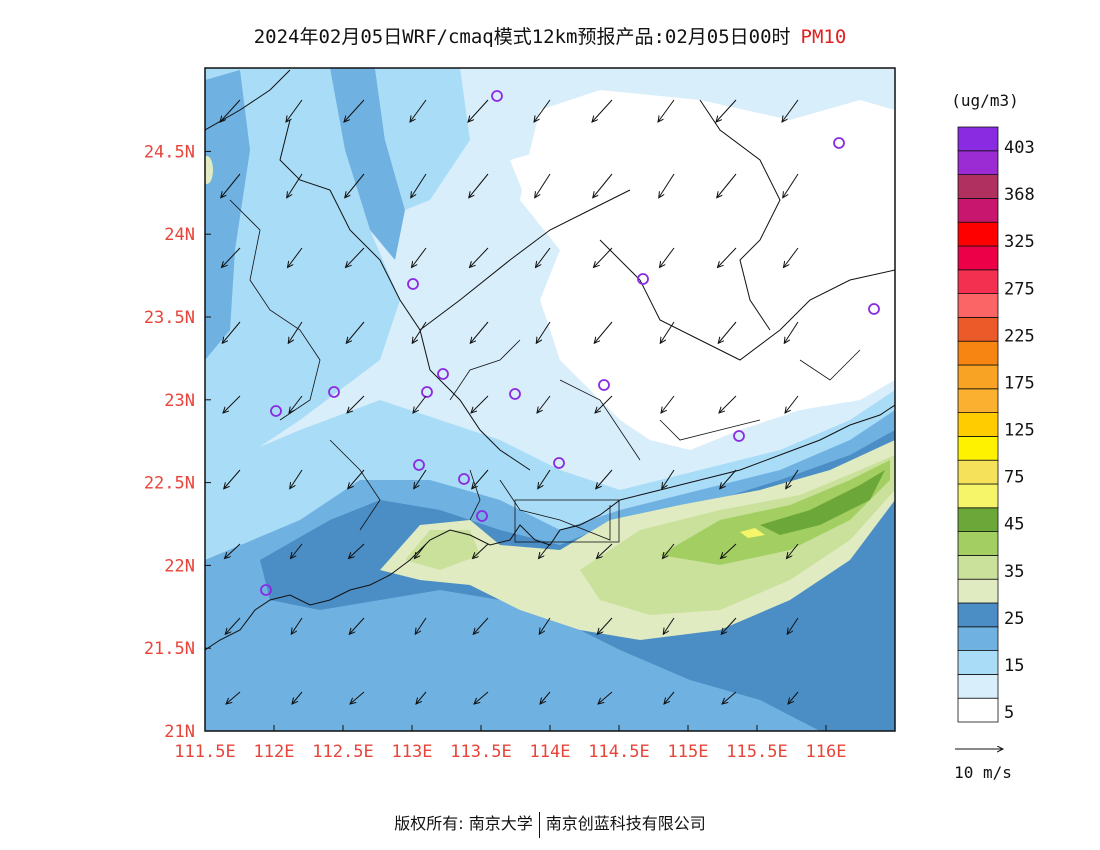 This screenshot has height=850, width=1100. I want to click on copyright-right: 南京创蓝科技有限公司, so click(625, 823).